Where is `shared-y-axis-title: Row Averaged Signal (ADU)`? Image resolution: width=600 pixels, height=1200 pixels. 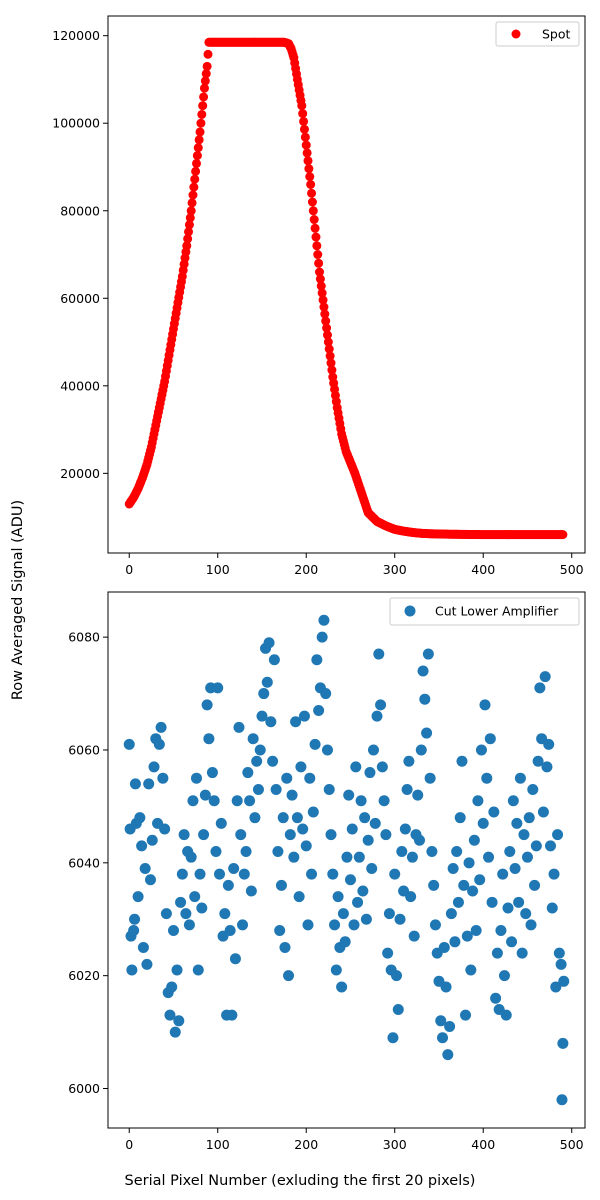
shared-y-axis-title: Row Averaged Signal (ADU) is located at coordinates (18, 600).